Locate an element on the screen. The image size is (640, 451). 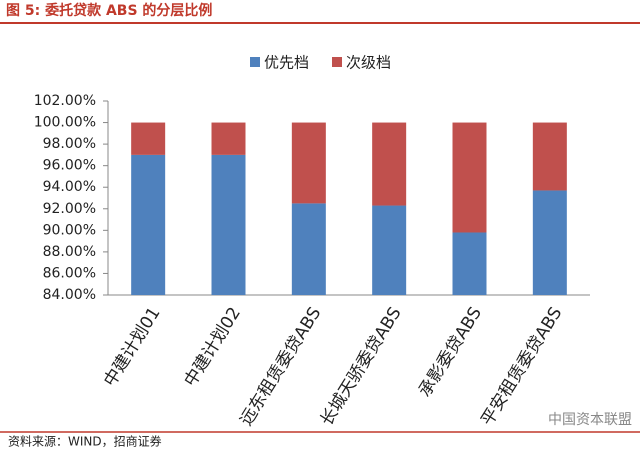
chart-title: 图 5: 委托贷款 ABS 的分层比例 is located at coordinates (109, 10).